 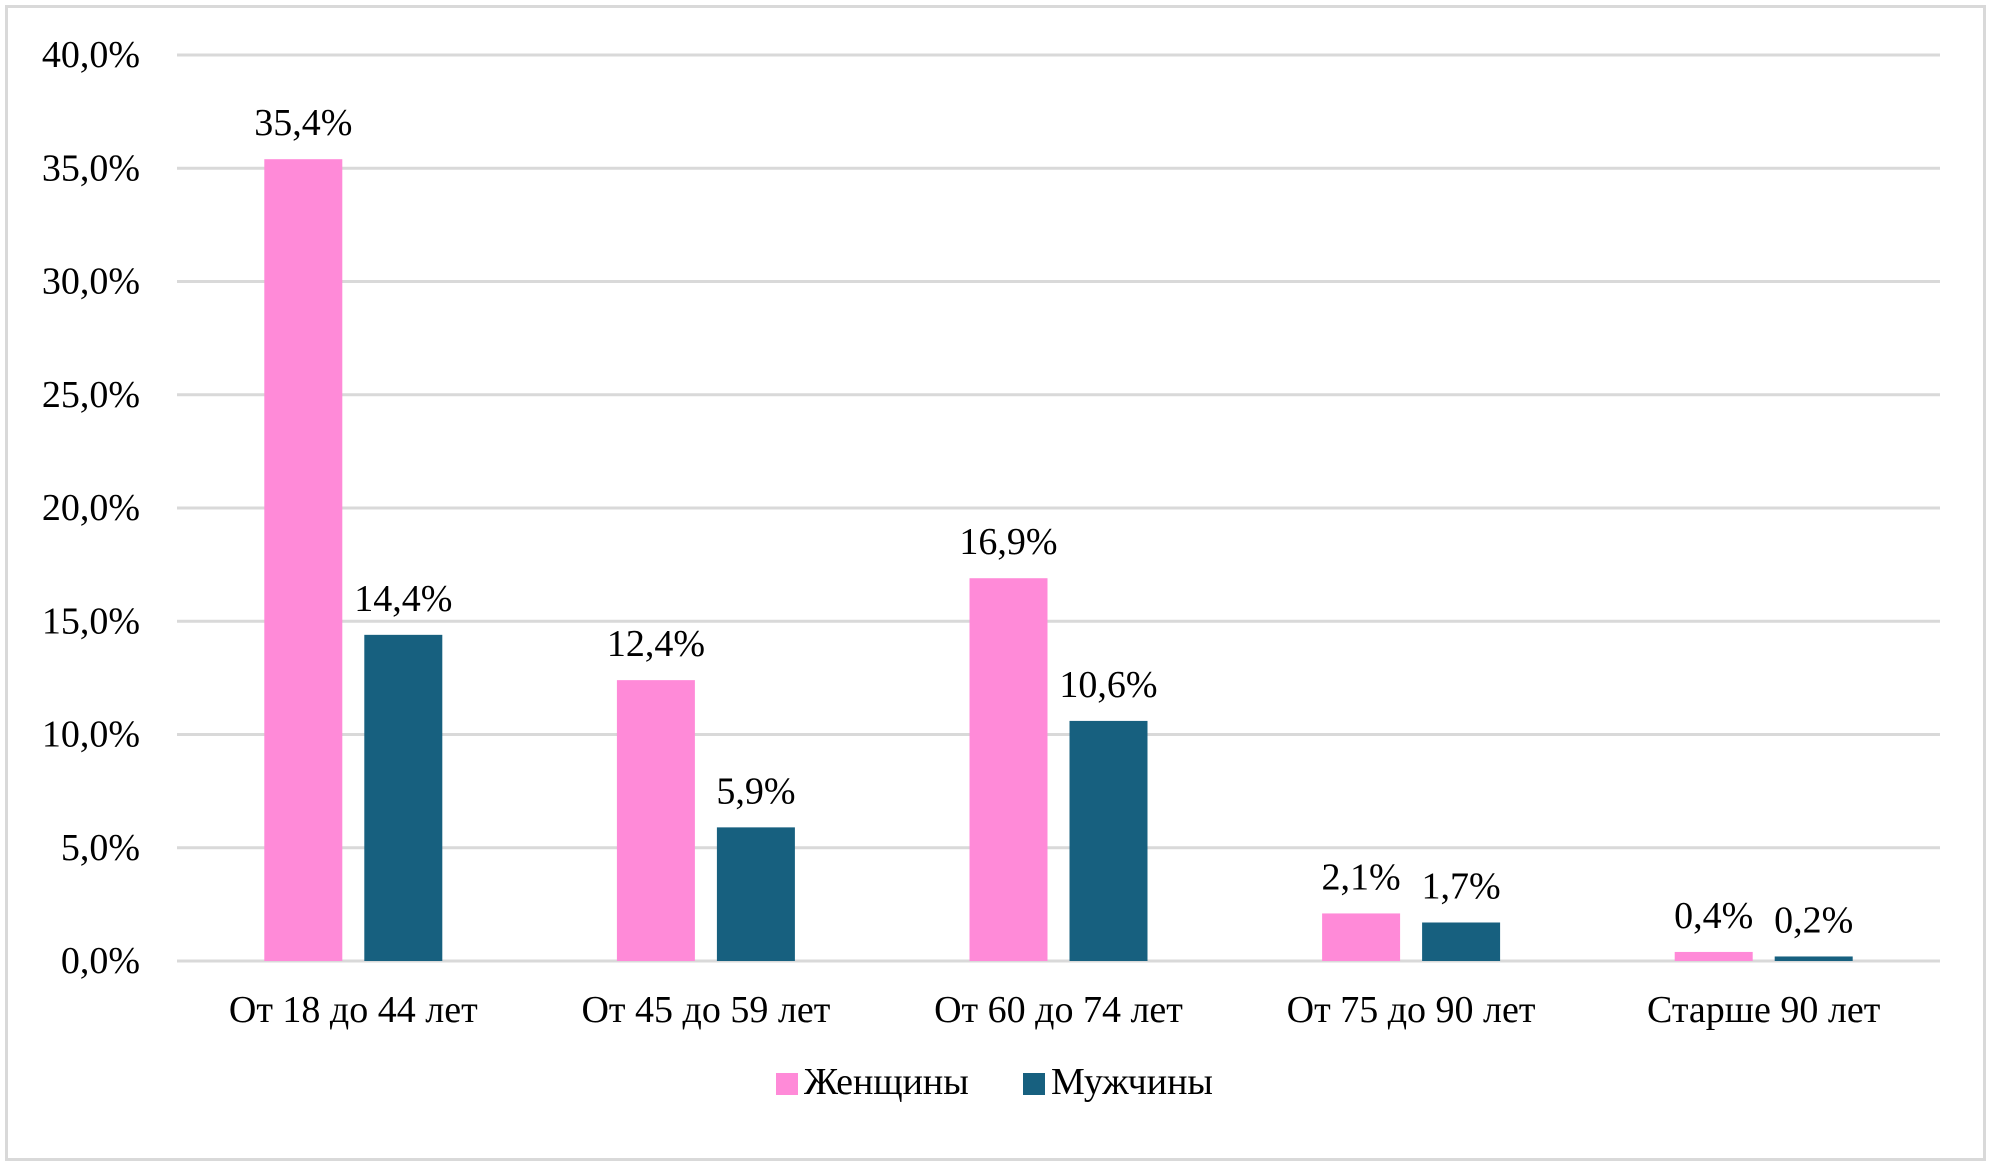 I want to click on x-category-label: От 60 до 74 лет, so click(x=1058, y=1010).